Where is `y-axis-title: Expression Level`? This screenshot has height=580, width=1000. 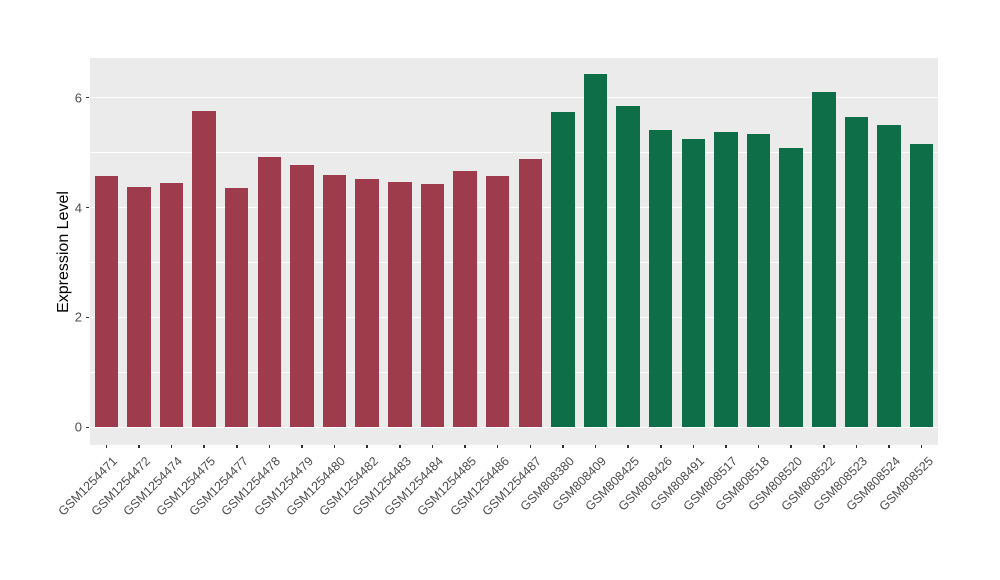 y-axis-title: Expression Level is located at coordinates (63, 251).